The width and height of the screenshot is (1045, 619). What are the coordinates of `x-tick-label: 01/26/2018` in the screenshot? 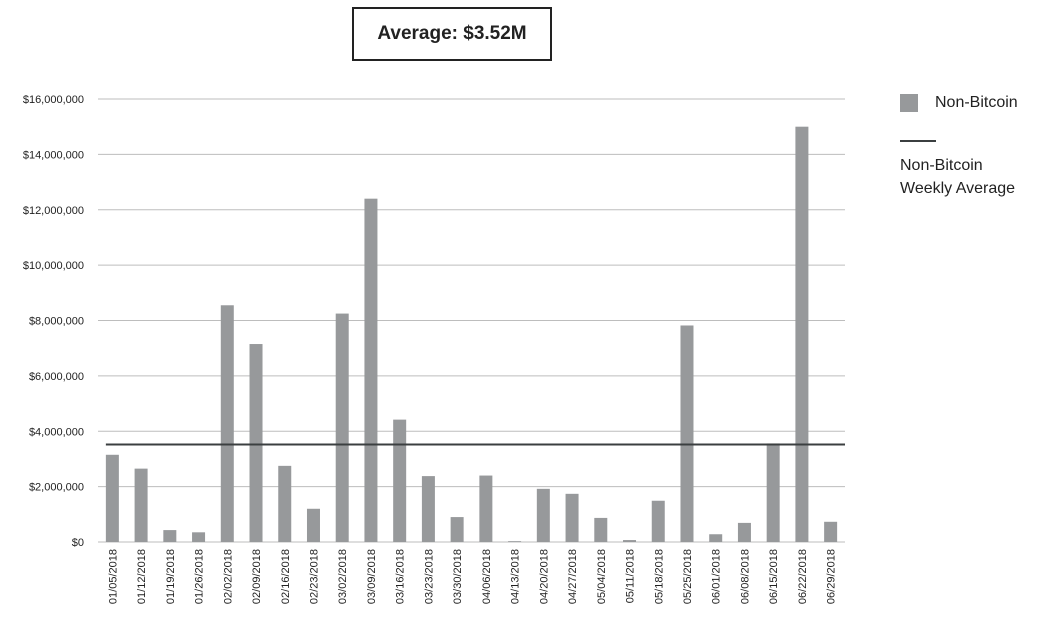 It's located at (200, 576).